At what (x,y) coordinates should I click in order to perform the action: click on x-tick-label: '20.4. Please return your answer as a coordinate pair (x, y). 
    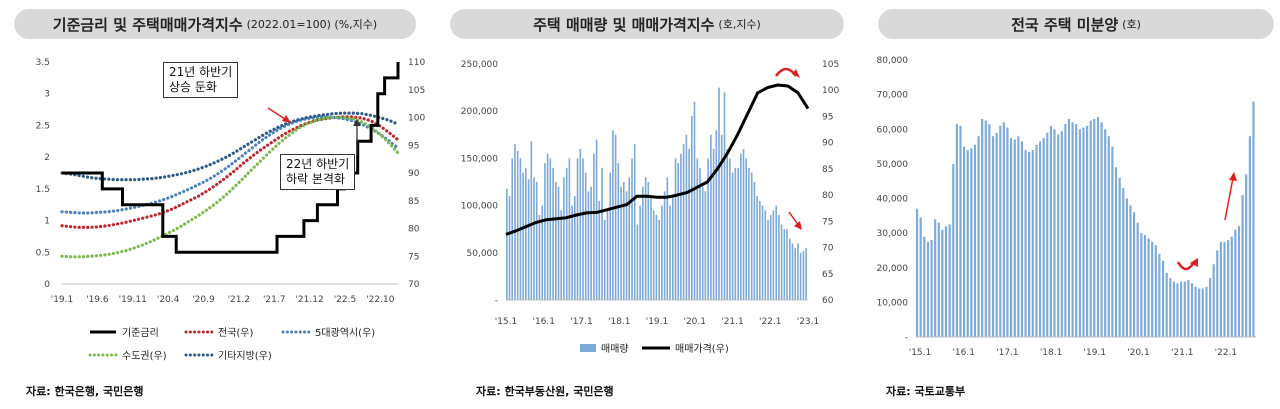
    Looking at the image, I should click on (168, 300).